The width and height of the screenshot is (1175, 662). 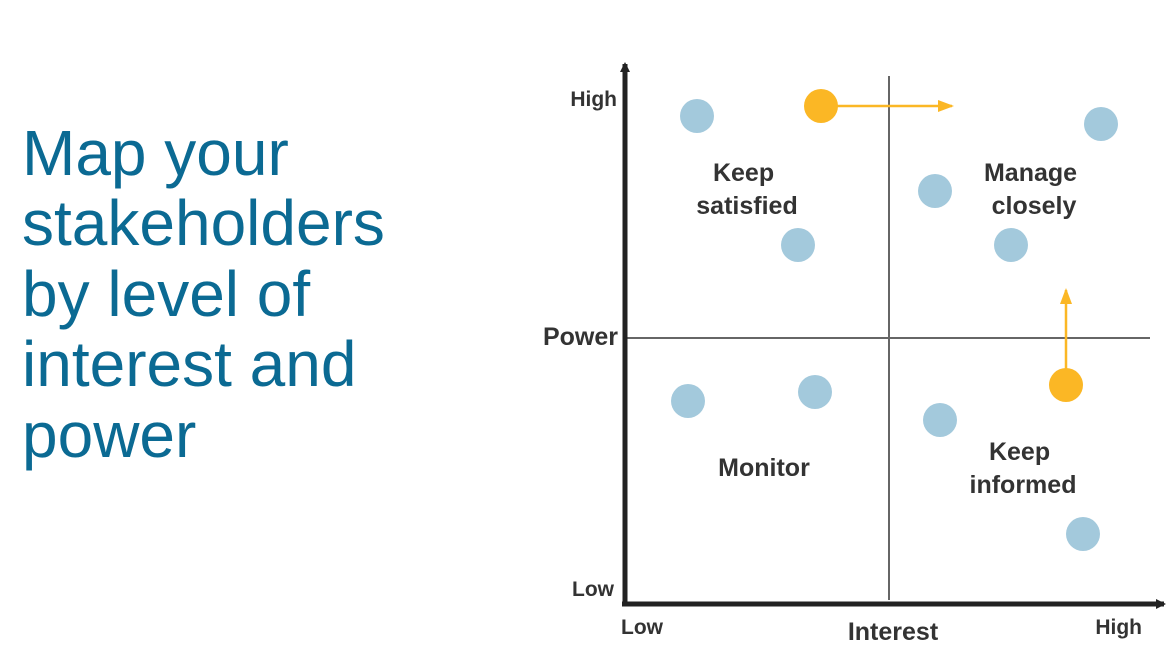 I want to click on quadrant-label-monitor: Monitor, so click(x=764, y=468).